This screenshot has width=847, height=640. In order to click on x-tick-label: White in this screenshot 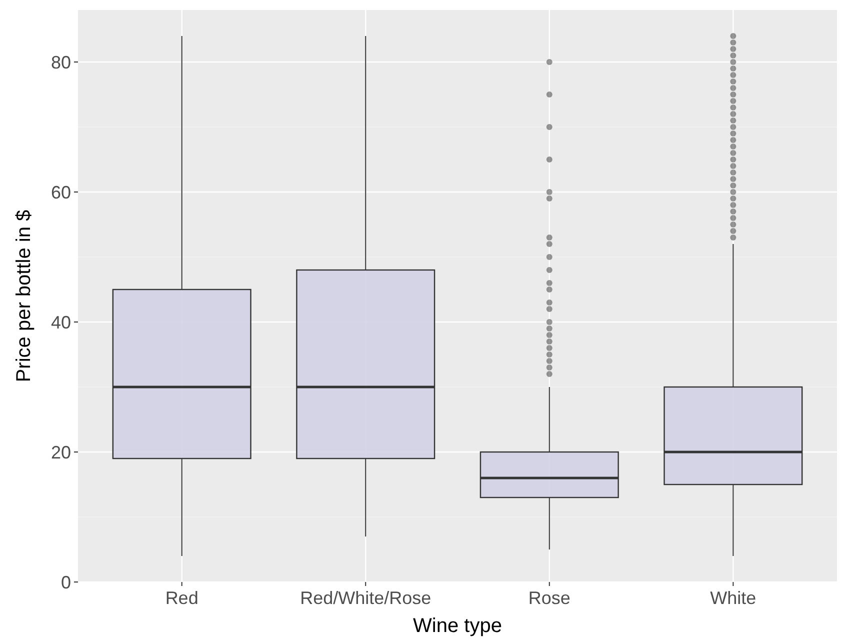, I will do `click(733, 598)`.